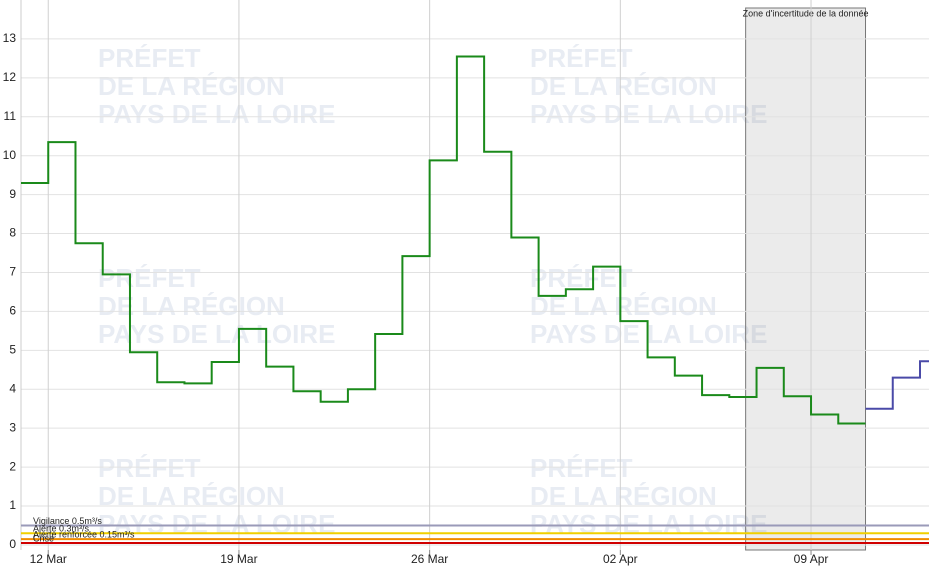 The height and width of the screenshot is (572, 929). I want to click on y-tick-label: 4, so click(12, 388).